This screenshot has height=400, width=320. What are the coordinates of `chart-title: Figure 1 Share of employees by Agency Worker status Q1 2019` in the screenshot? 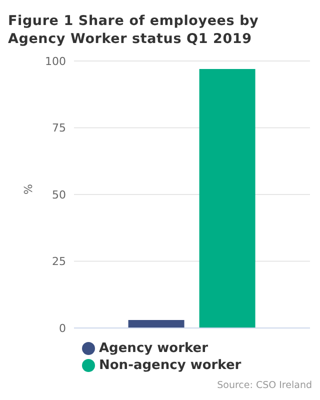 It's located at (134, 30).